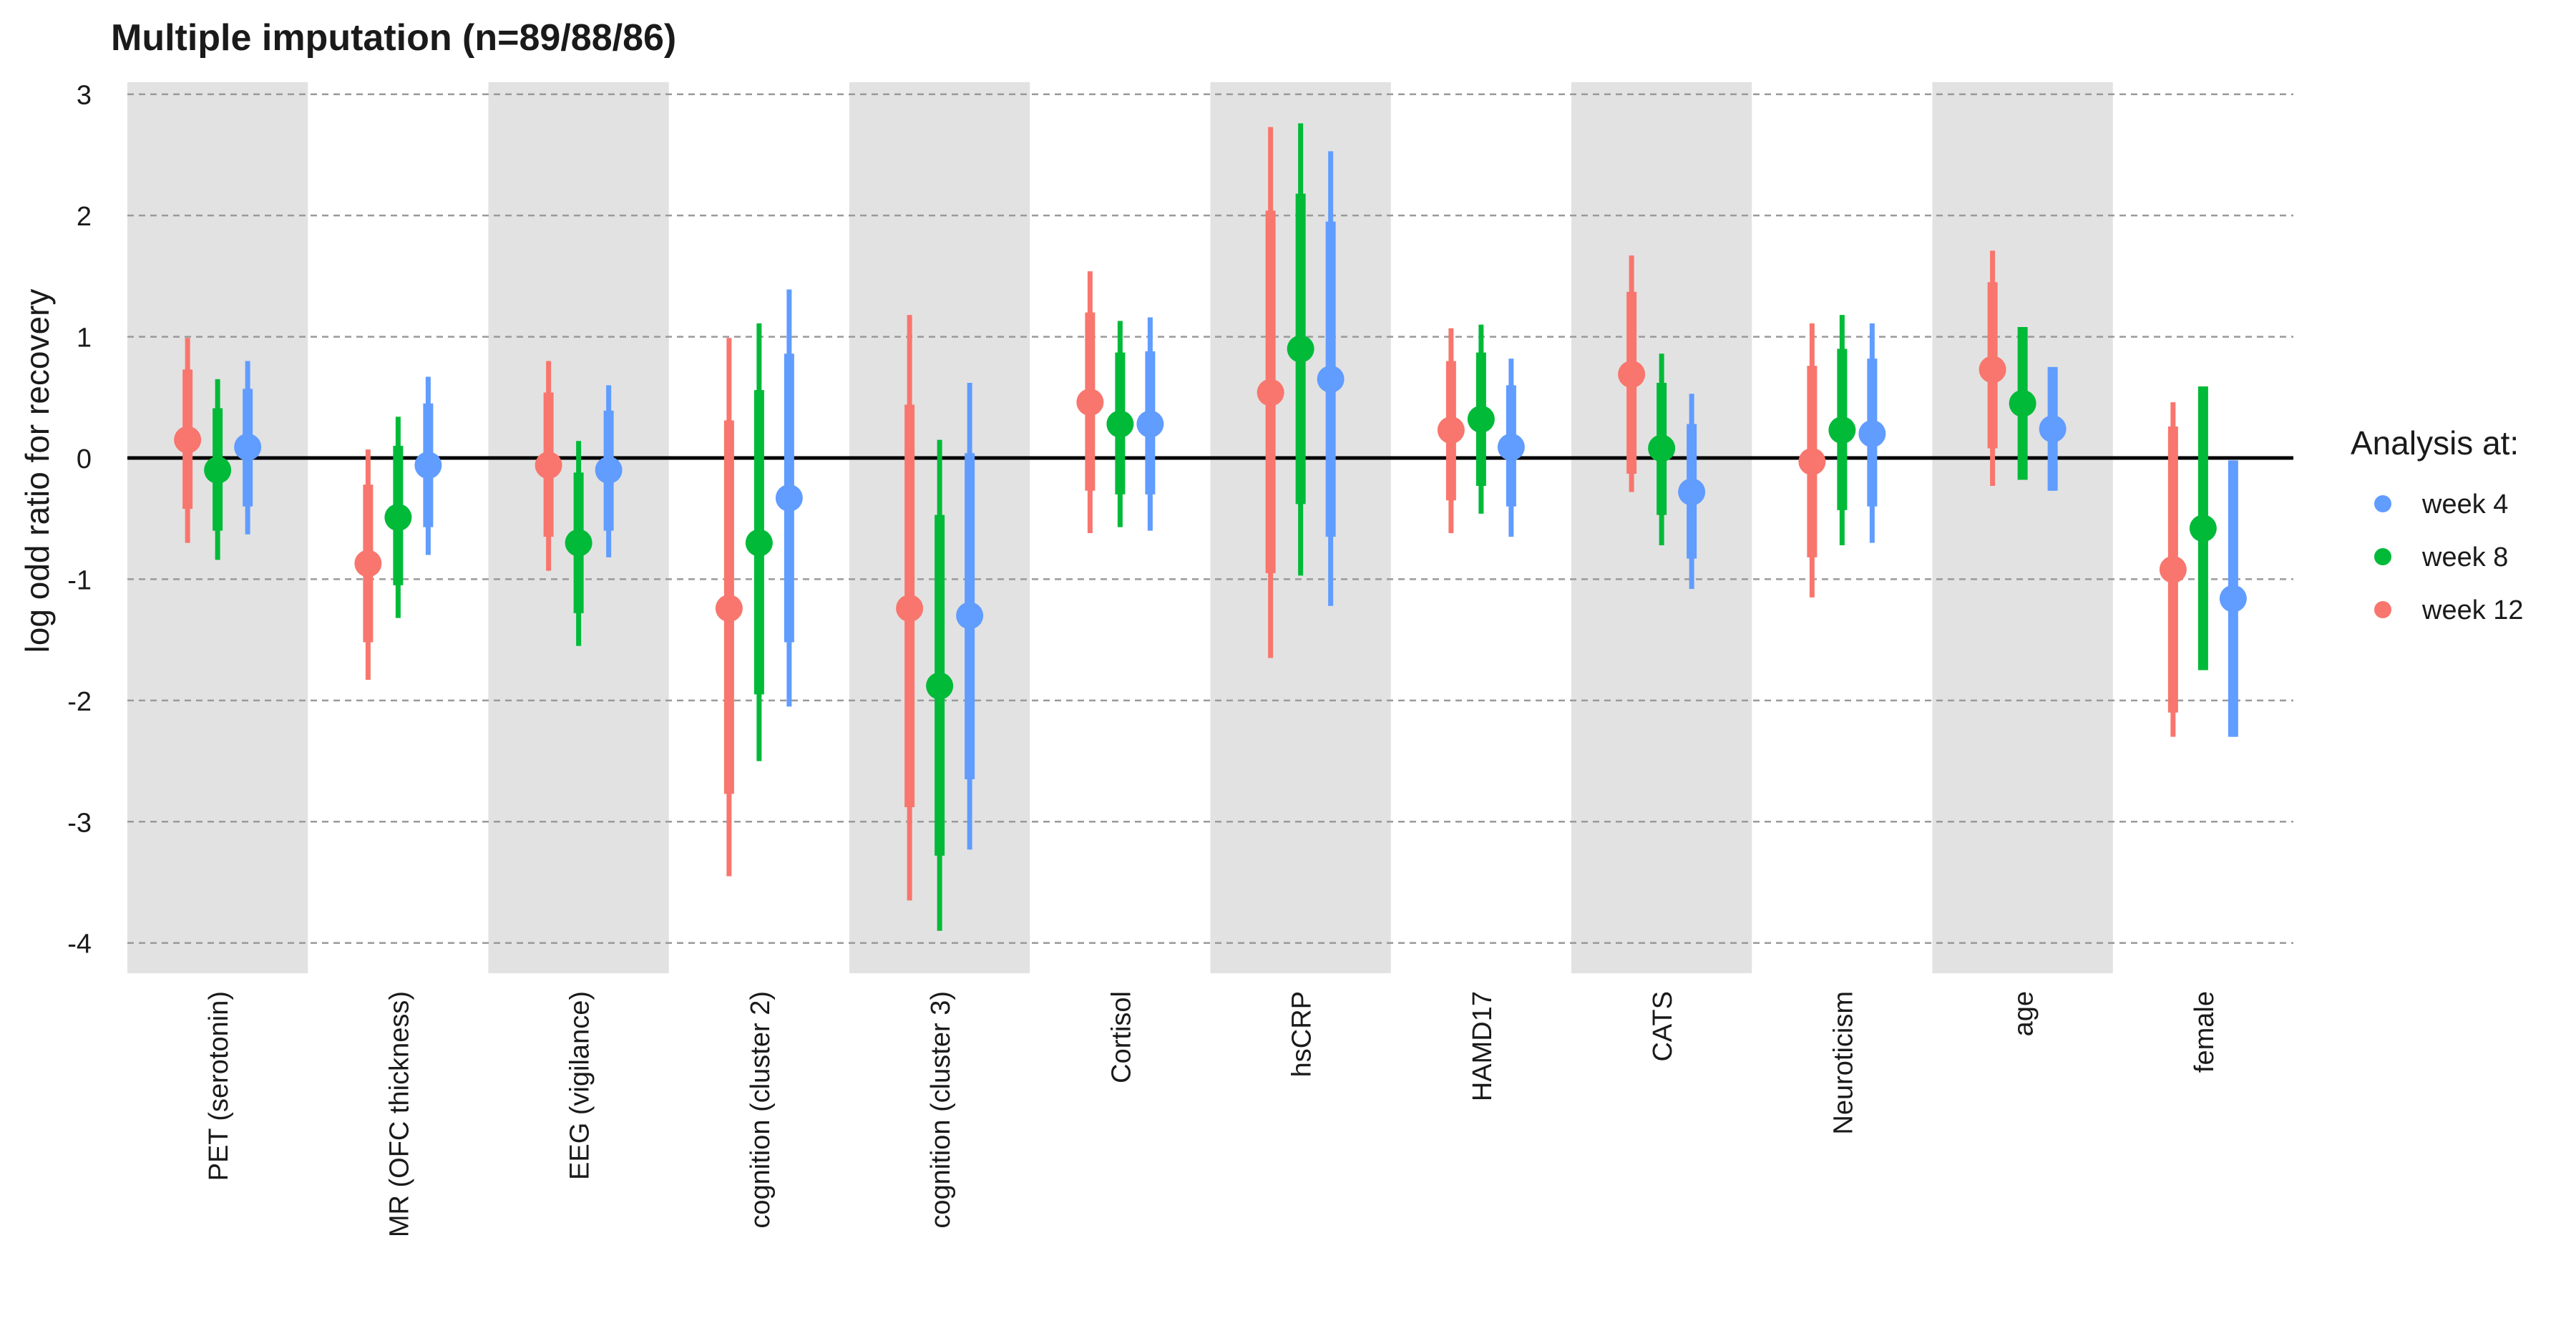 The height and width of the screenshot is (1336, 2576). What do you see at coordinates (84, 96) in the screenshot?
I see `y-tick-label: 3` at bounding box center [84, 96].